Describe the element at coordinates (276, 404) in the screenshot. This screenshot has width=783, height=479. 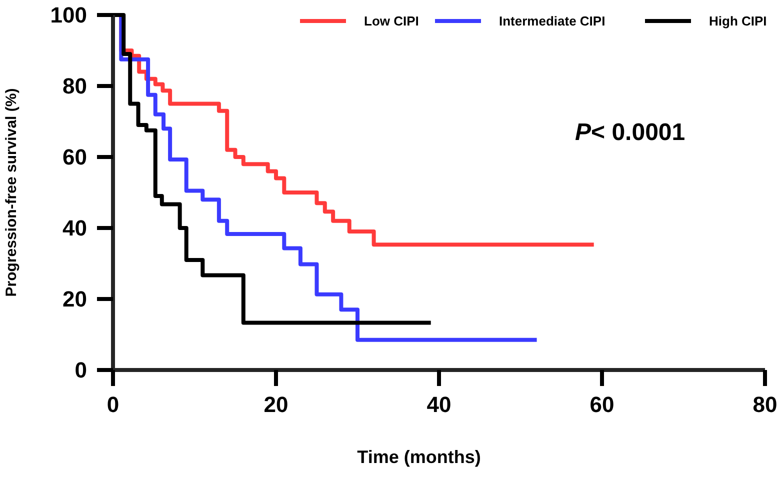
I see `x-tick-label: 20` at that location.